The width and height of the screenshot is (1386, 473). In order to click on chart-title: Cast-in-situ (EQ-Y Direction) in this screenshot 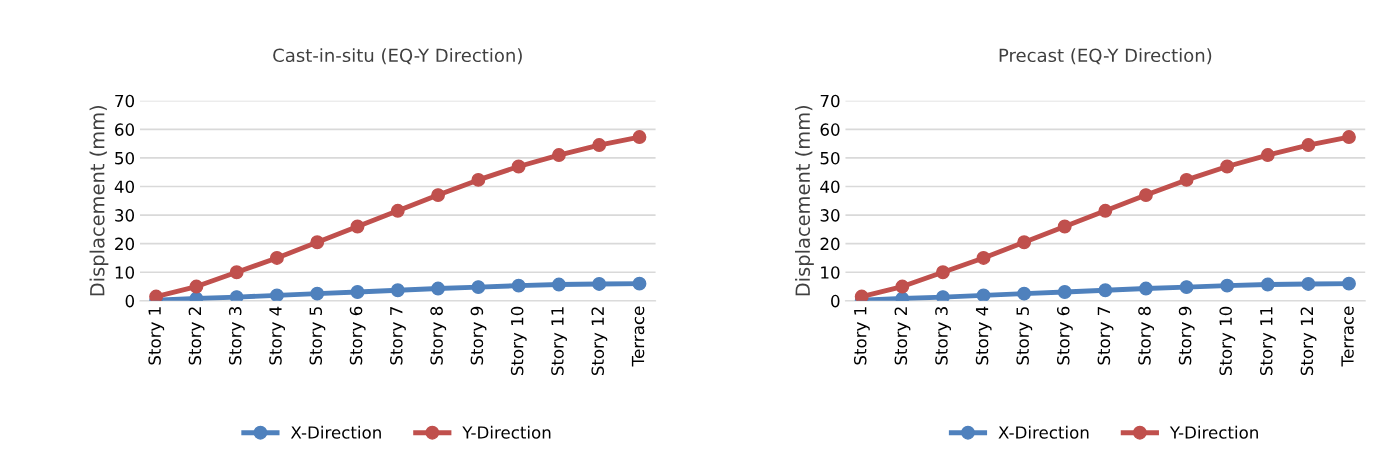, I will do `click(397, 56)`.